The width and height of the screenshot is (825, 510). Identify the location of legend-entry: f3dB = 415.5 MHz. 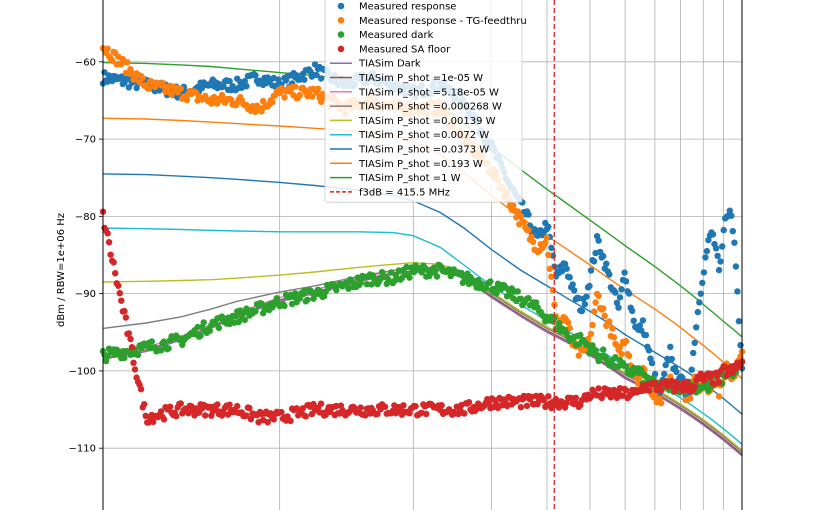
(390, 192).